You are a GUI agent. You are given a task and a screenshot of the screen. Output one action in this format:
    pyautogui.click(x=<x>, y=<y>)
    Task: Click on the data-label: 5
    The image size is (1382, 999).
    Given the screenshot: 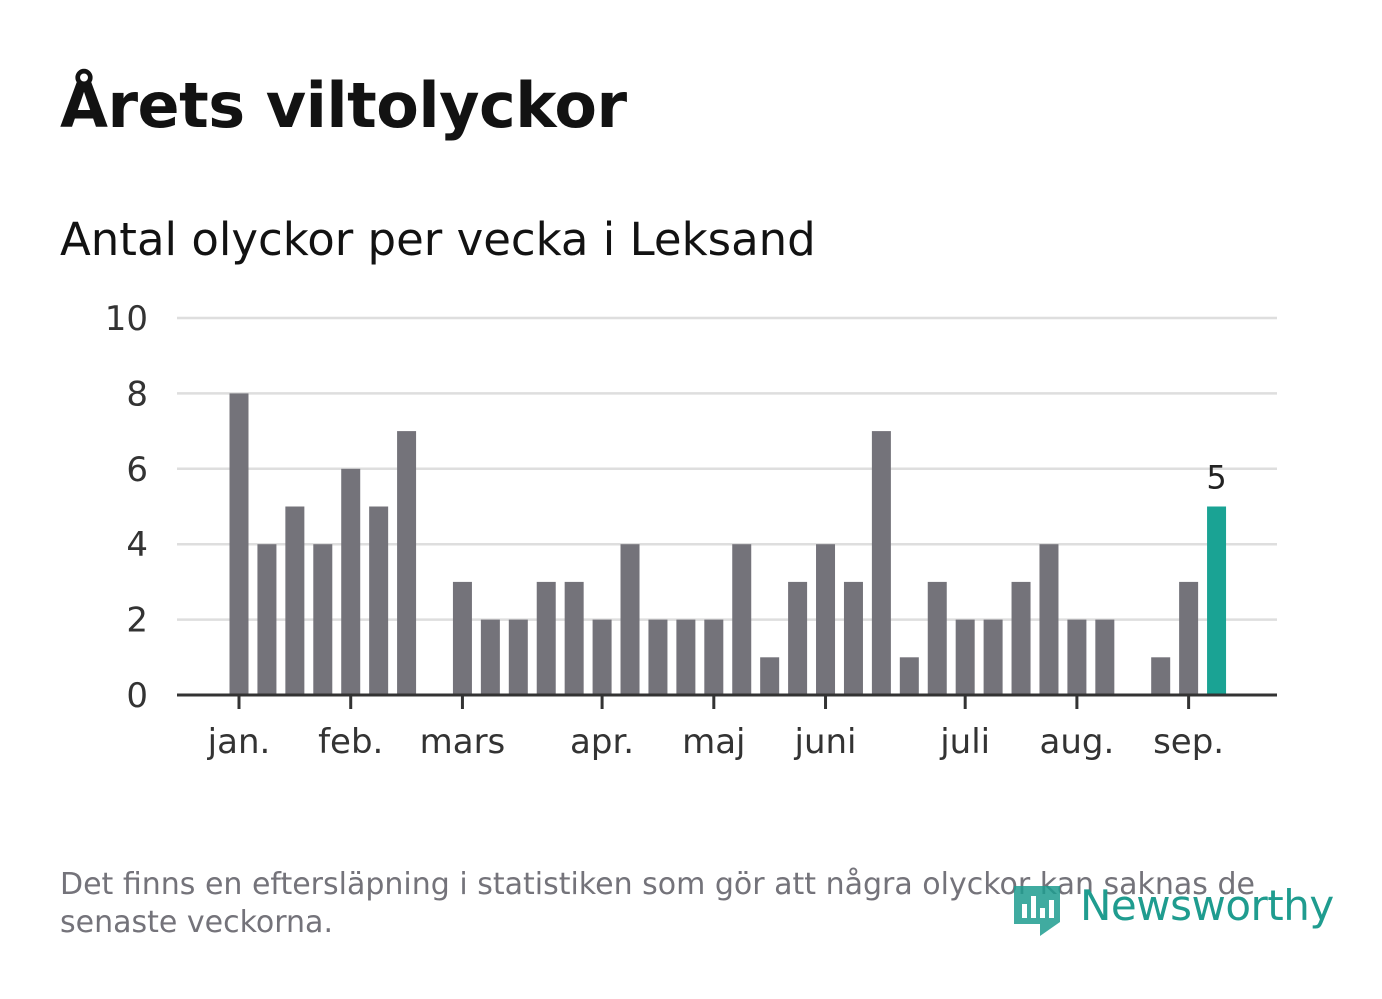 What is the action you would take?
    pyautogui.click(x=1216, y=478)
    